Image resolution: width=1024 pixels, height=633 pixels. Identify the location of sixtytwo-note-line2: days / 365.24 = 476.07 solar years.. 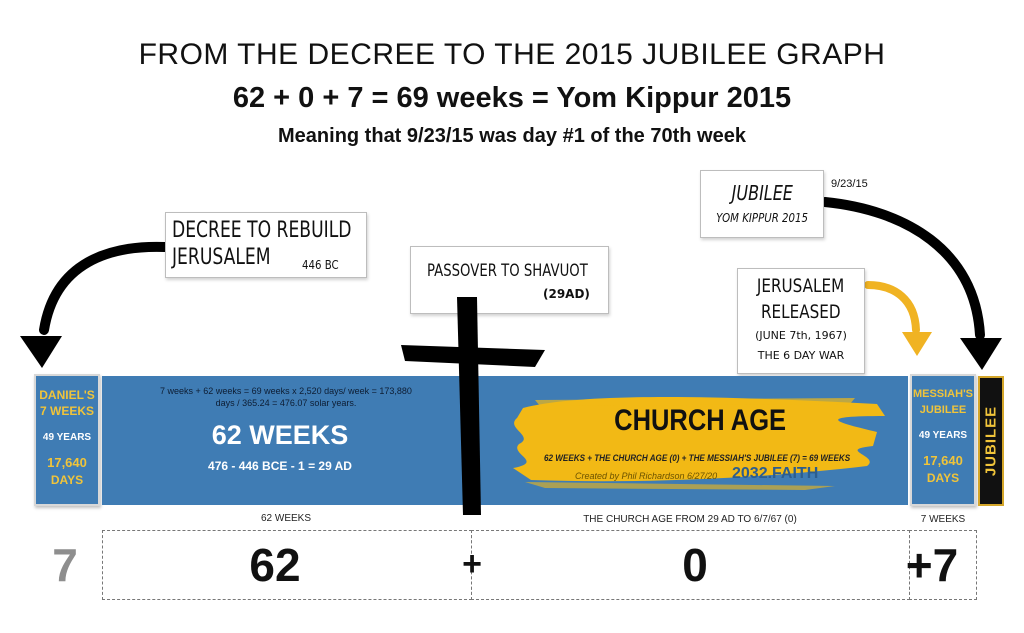
(286, 403).